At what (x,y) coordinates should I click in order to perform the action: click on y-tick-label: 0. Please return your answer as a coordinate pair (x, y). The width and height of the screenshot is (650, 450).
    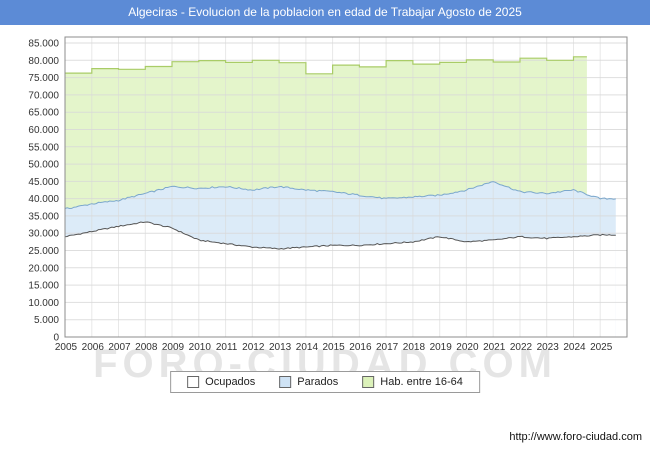
    Looking at the image, I should click on (56, 338).